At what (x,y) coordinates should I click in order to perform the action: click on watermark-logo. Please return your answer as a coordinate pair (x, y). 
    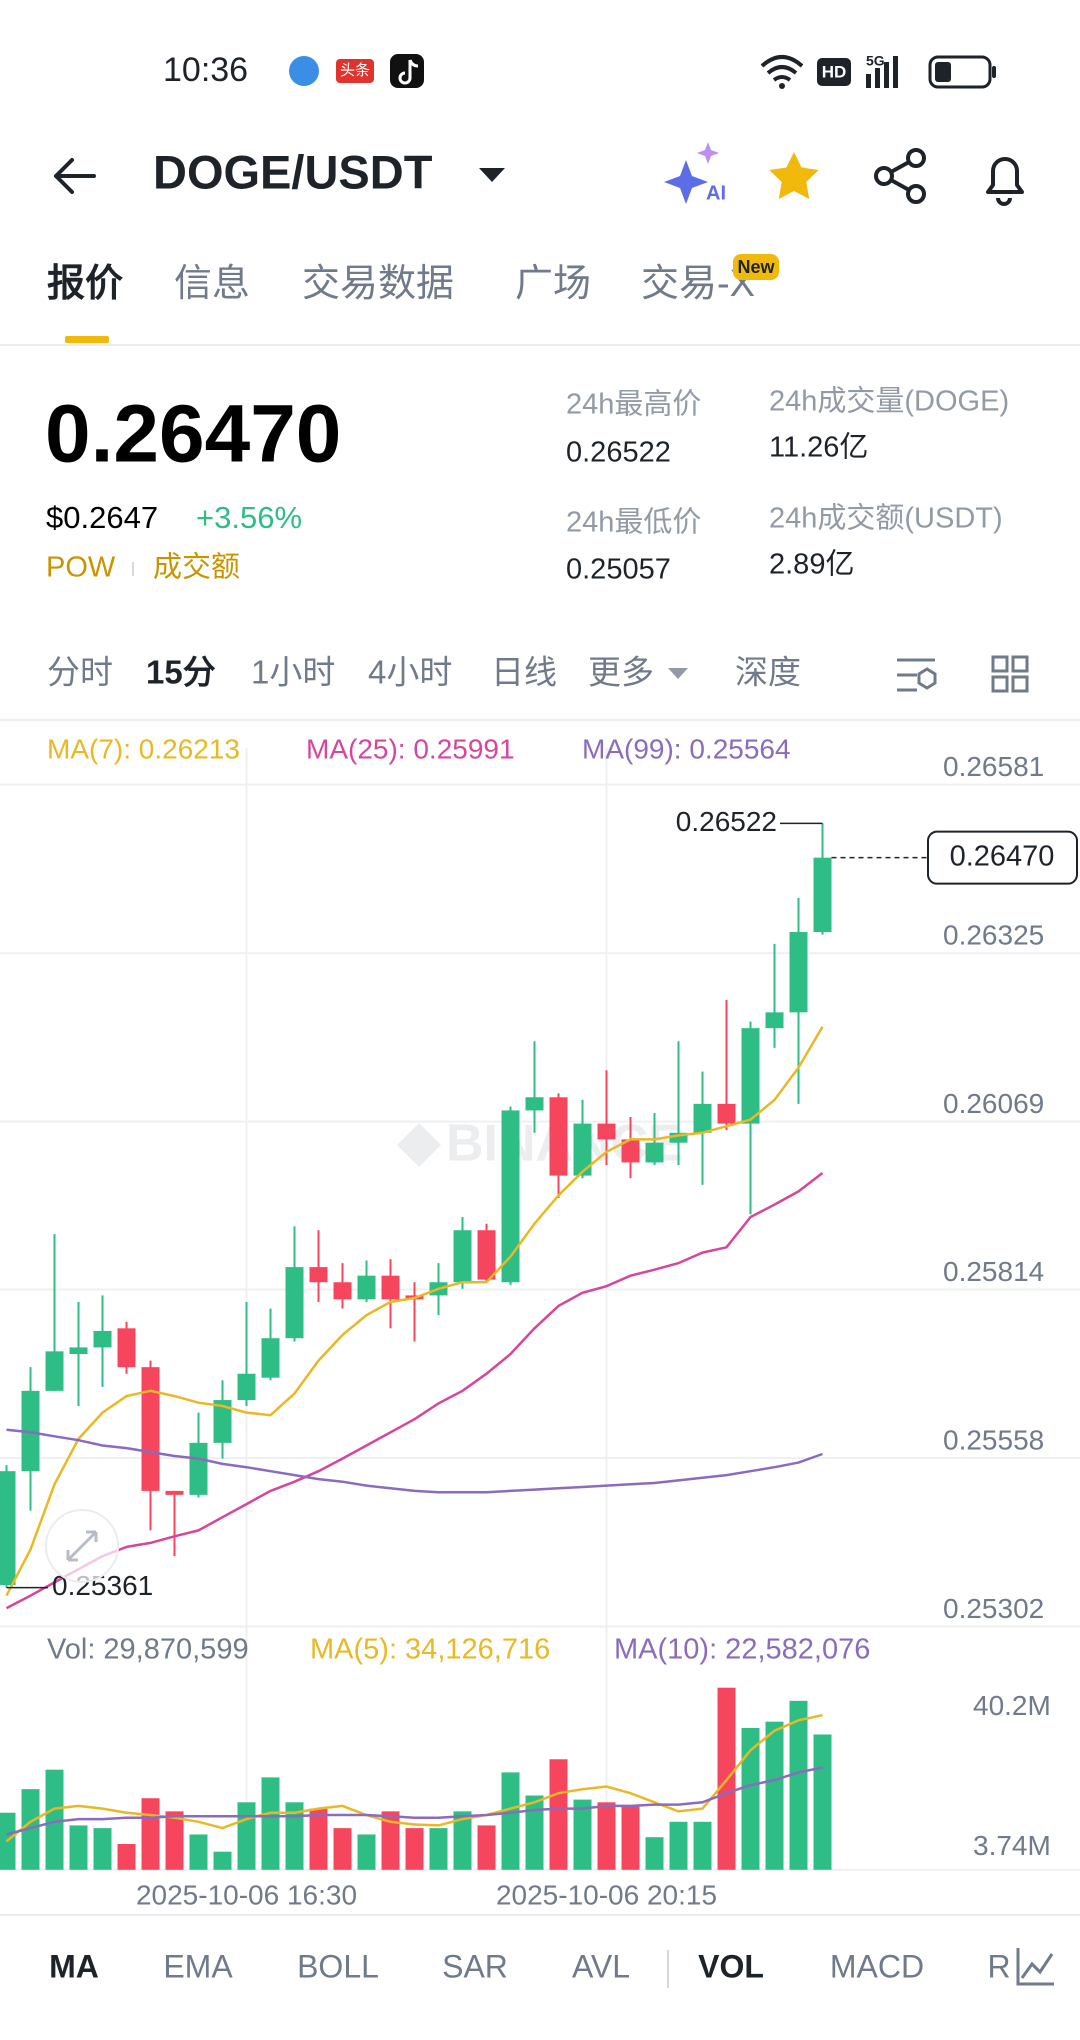
    Looking at the image, I should click on (419, 1145).